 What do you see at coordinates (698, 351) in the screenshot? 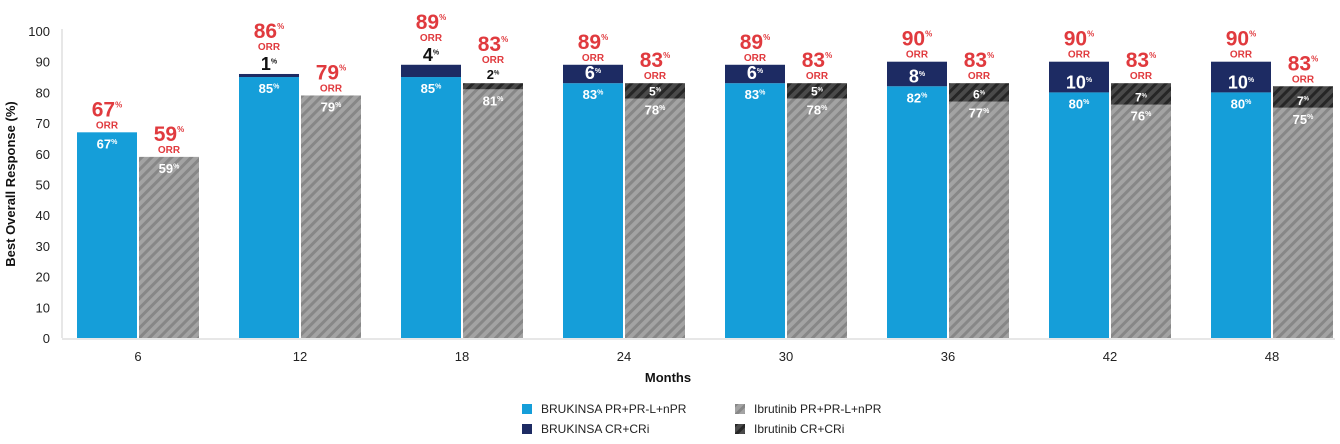
I see `x-axis: 6 12 18 24 30 36 42 48` at bounding box center [698, 351].